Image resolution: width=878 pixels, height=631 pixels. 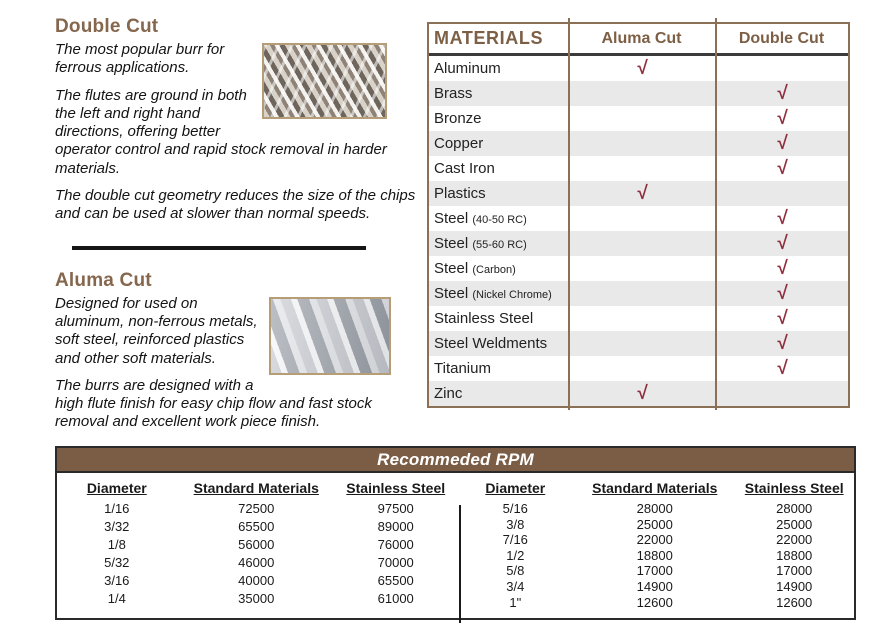 What do you see at coordinates (460, 564) in the screenshot?
I see `rpm-center-divider` at bounding box center [460, 564].